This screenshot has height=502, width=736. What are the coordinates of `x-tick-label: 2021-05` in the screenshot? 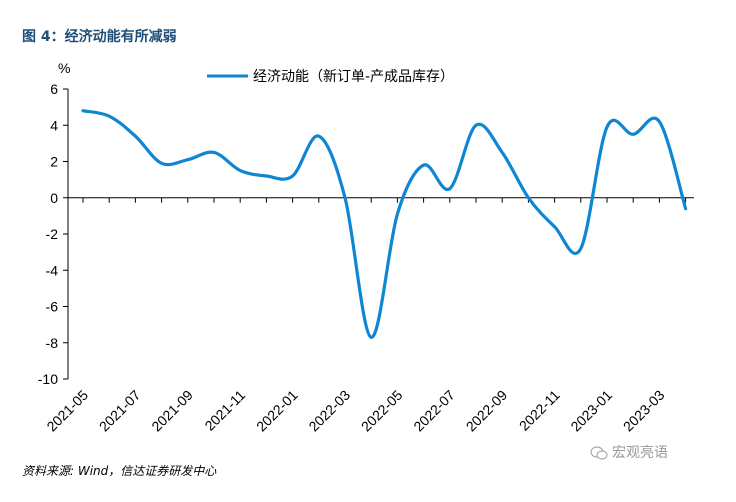 It's located at (67, 411).